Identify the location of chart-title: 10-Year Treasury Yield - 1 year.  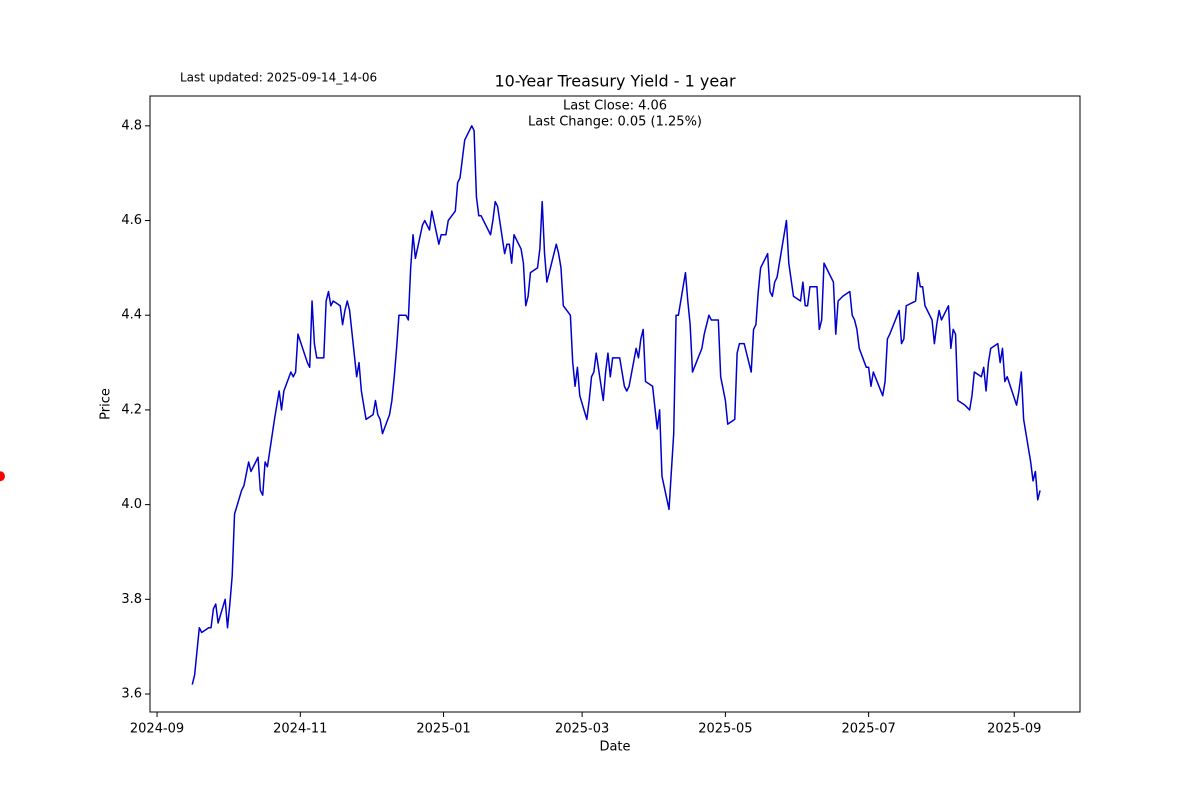
(615, 81).